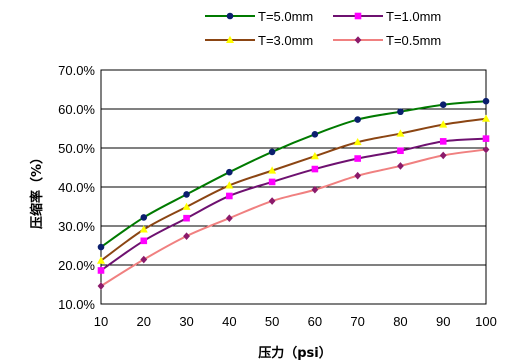 The image size is (512, 363). Describe the element at coordinates (323, 28) in the screenshot. I see `legend: T=5.0mm T=1.0mm T=3.0mm T=0.5mm` at that location.